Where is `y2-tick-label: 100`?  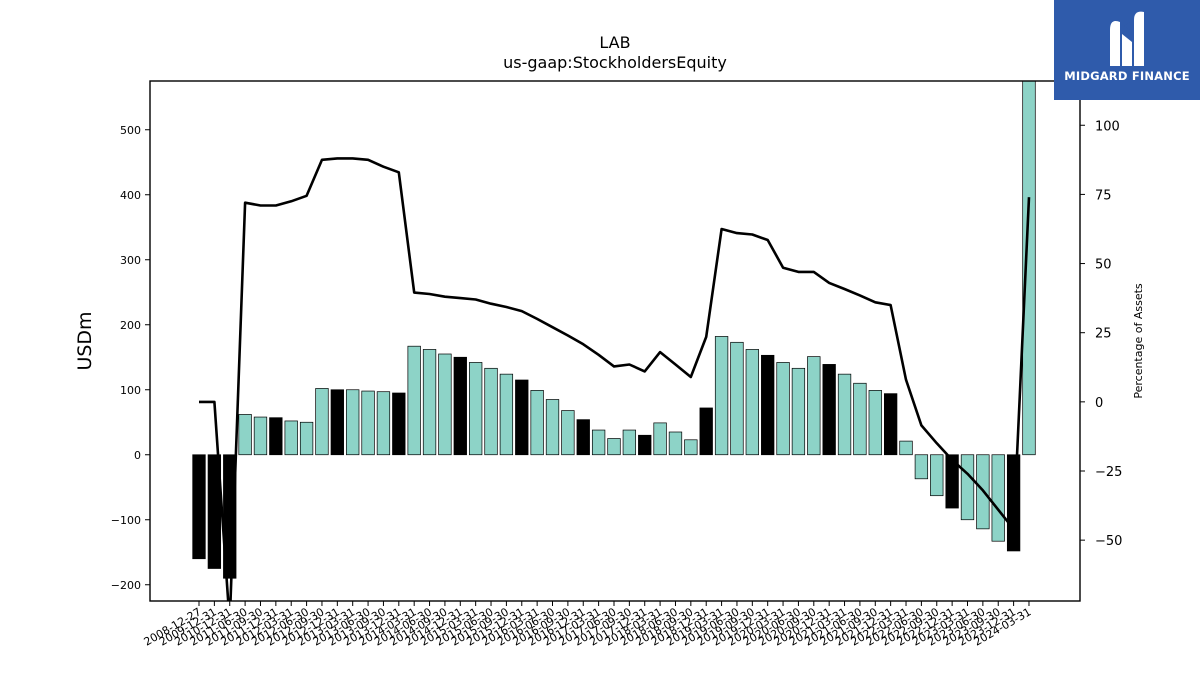 y2-tick-label: 100 is located at coordinates (1107, 126).